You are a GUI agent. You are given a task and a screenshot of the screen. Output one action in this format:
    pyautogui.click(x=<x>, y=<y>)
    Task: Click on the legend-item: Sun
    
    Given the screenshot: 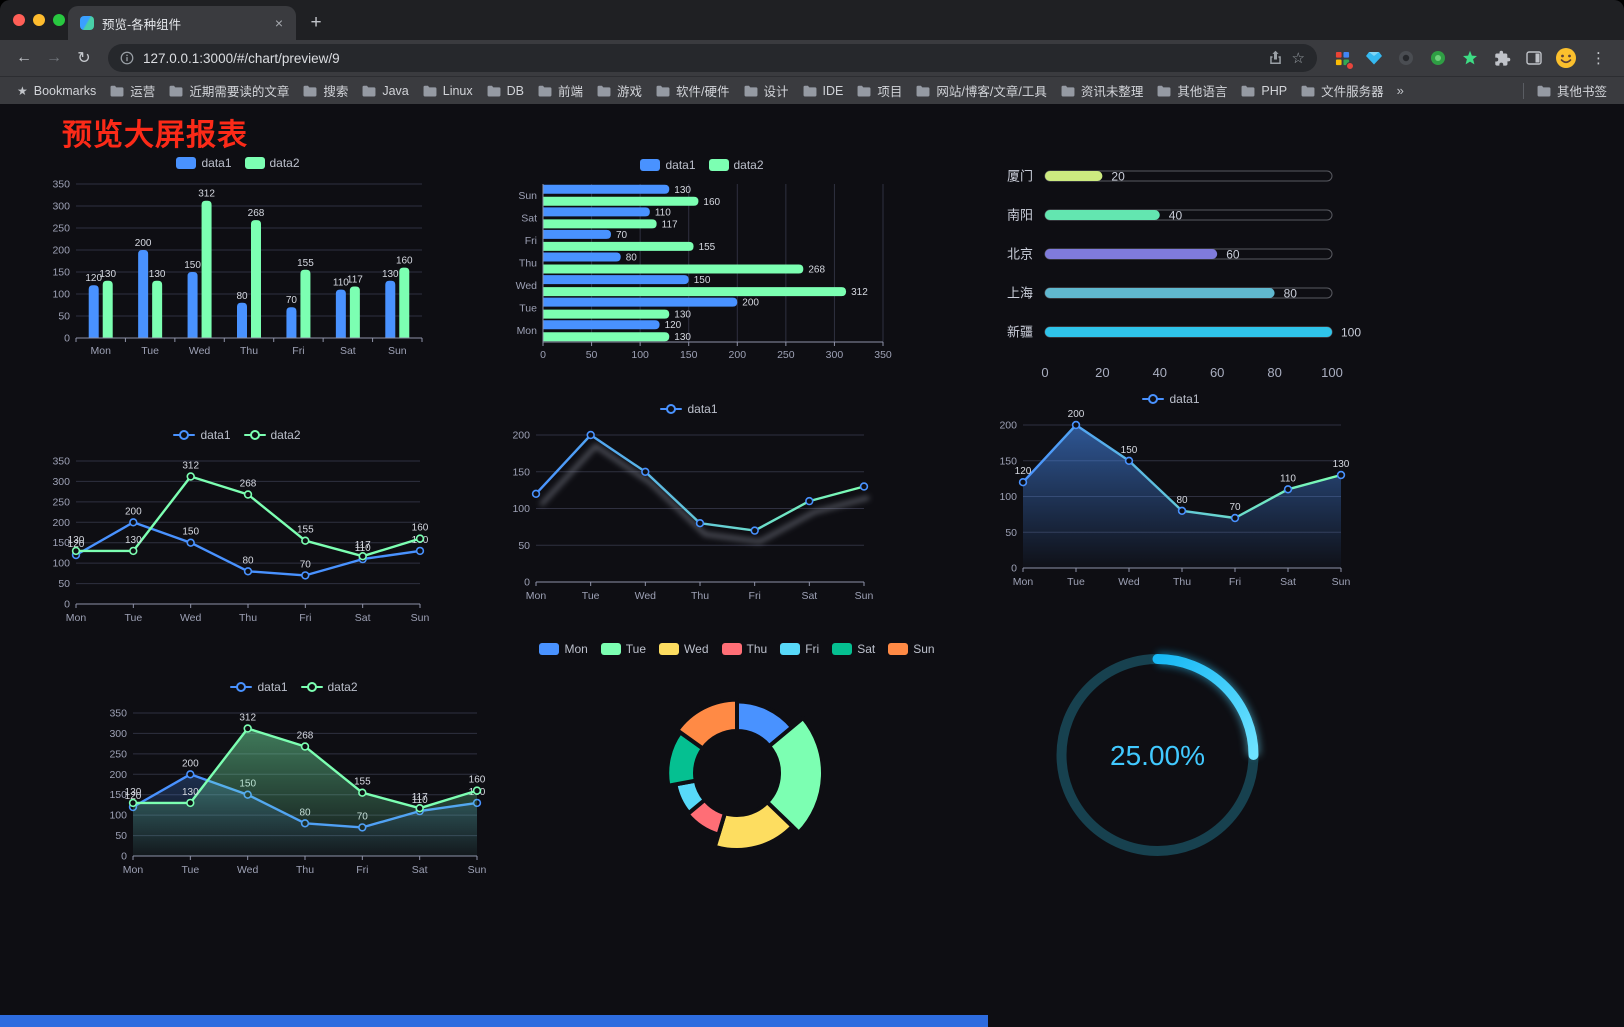 What is the action you would take?
    pyautogui.click(x=911, y=649)
    